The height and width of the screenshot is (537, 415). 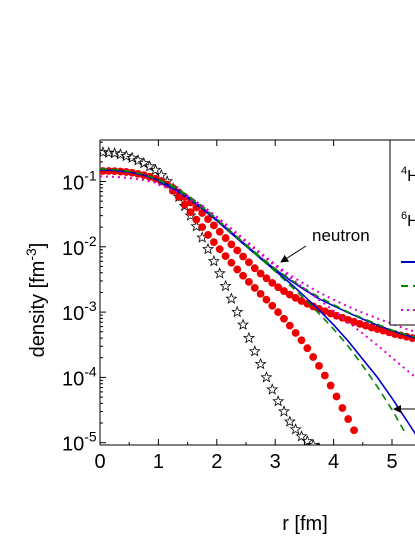 What do you see at coordinates (293, 254) in the screenshot?
I see `annotation-neutron-arrow` at bounding box center [293, 254].